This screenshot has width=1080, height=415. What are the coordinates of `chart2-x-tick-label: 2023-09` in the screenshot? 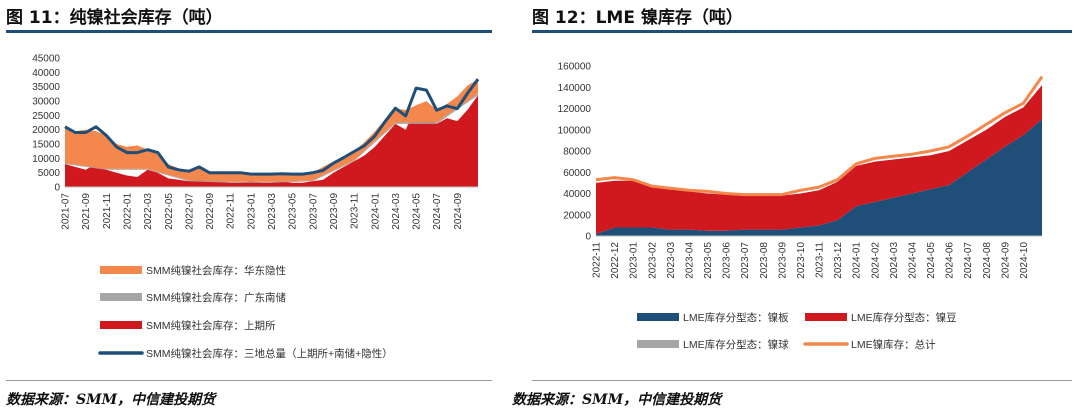 It's located at (782, 260).